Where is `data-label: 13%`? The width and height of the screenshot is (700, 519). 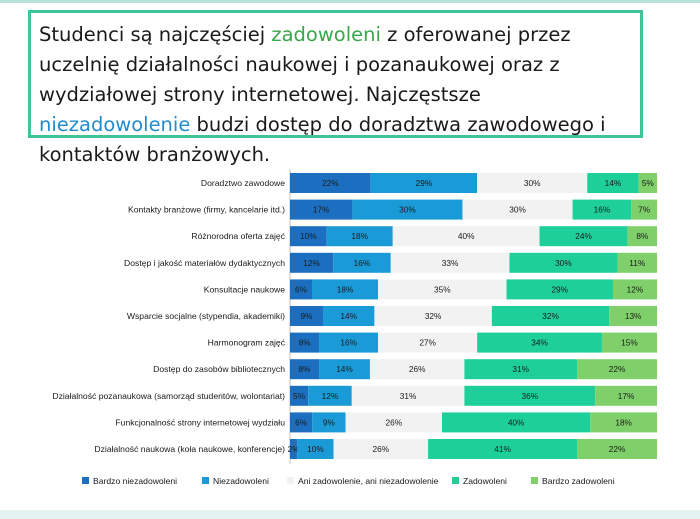
data-label: 13% is located at coordinates (633, 316).